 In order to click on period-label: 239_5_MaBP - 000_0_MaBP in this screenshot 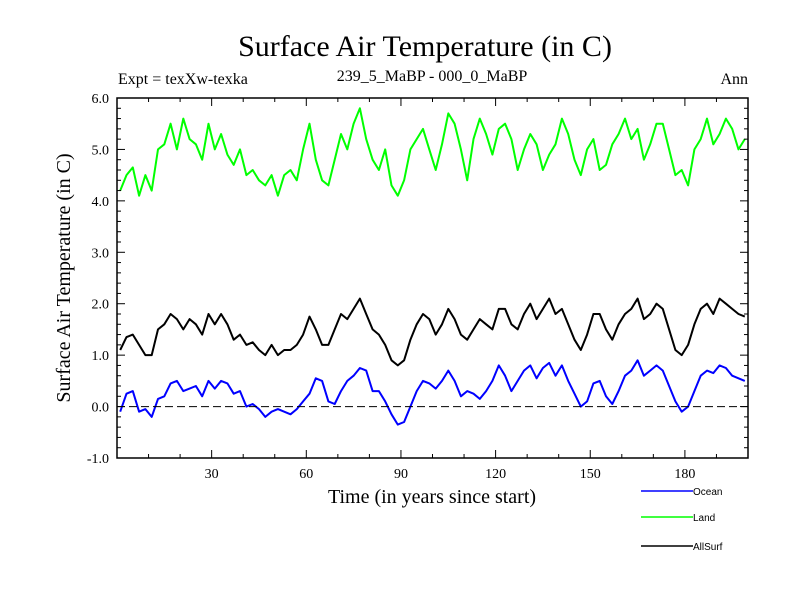, I will do `click(432, 76)`.